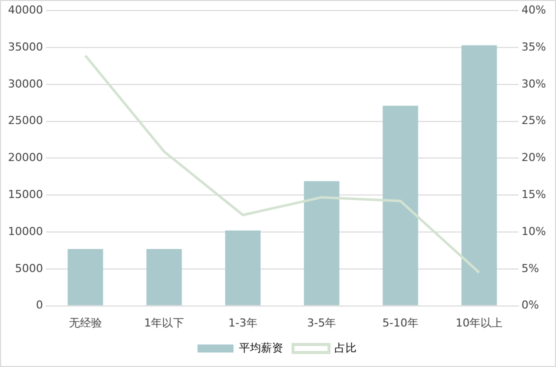  Describe the element at coordinates (400, 323) in the screenshot. I see `x-tick-label: 5-10年` at that location.